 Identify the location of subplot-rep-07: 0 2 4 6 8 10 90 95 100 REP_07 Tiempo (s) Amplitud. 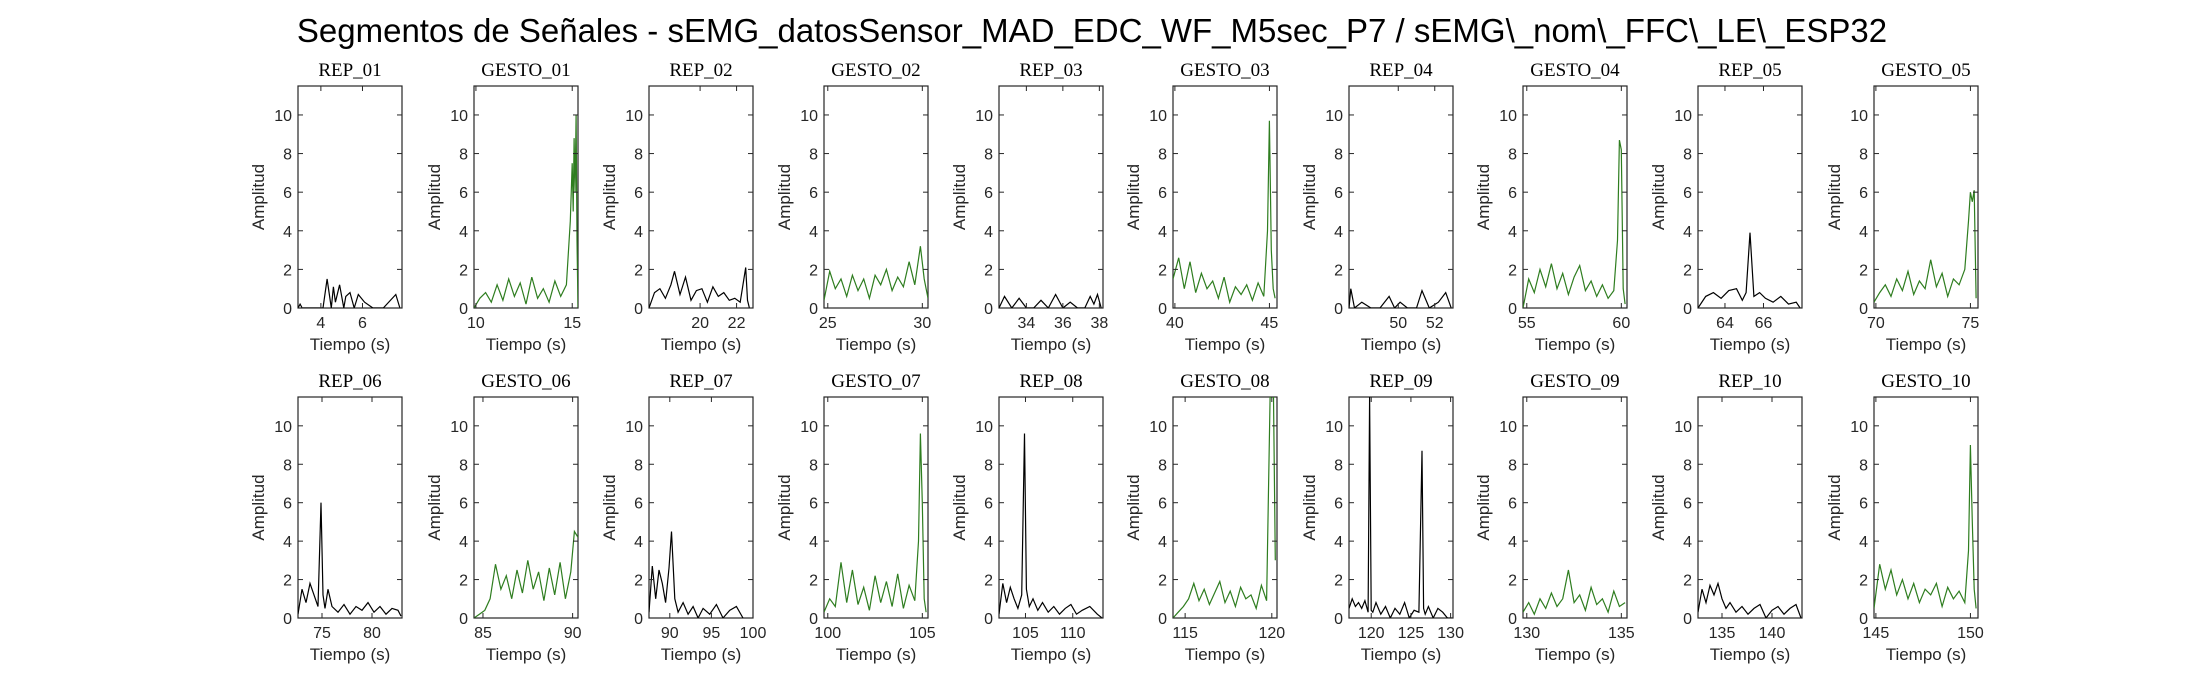
(683, 517).